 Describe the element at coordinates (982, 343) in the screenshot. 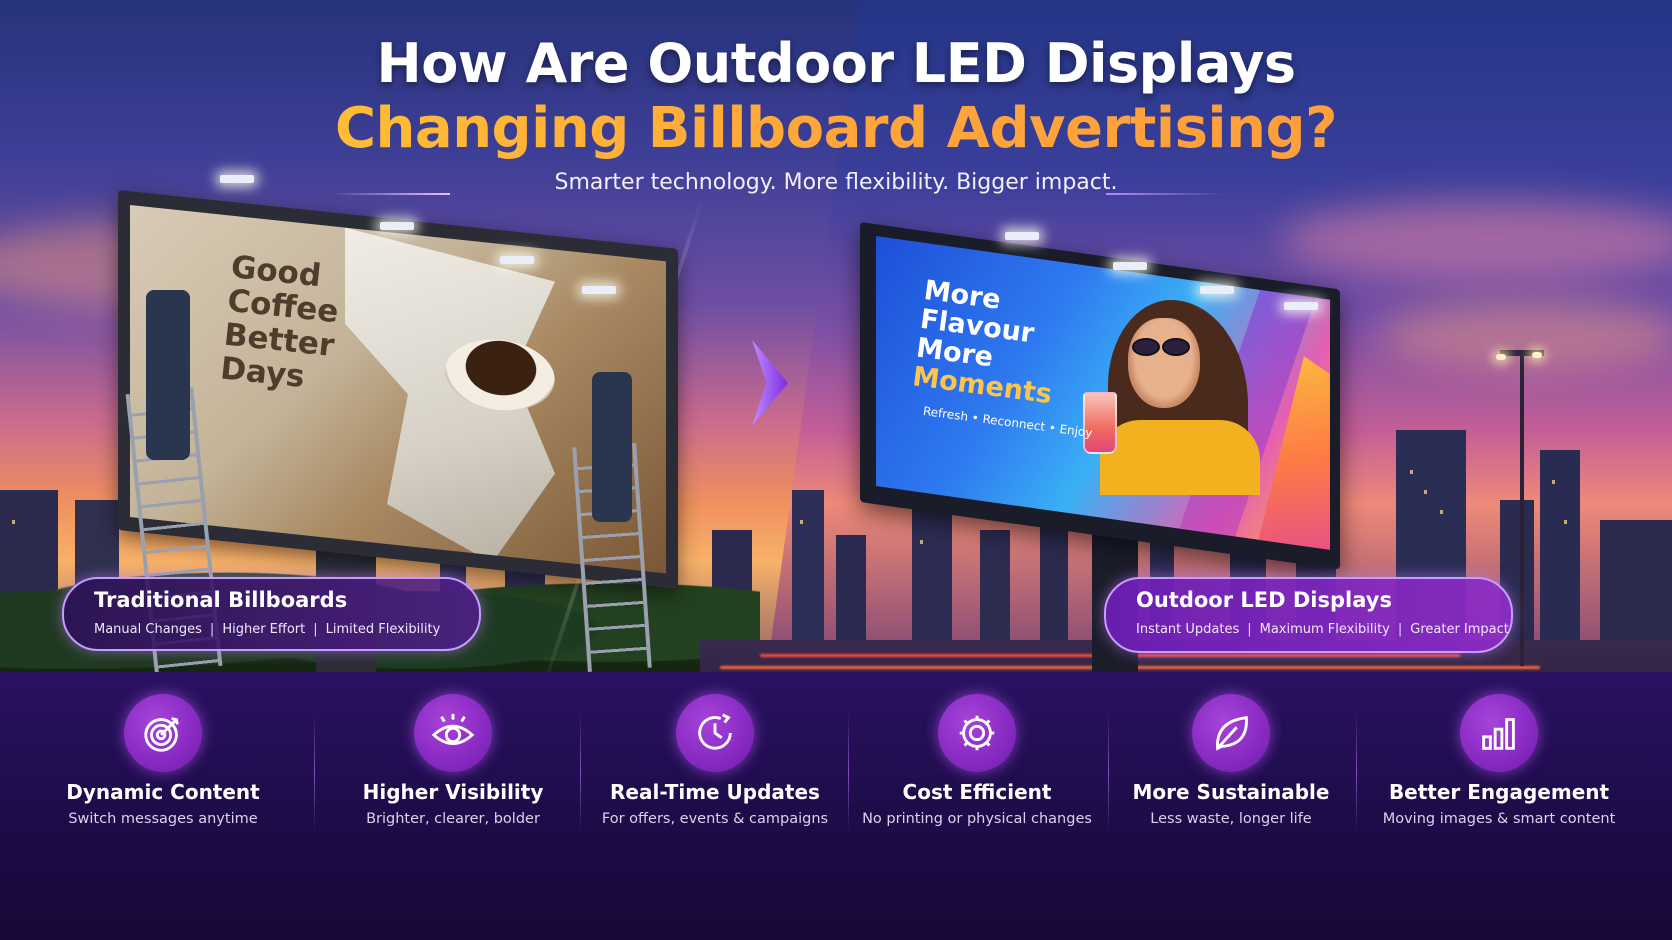

I see `led-screen-headline: More Flavour More Moments` at that location.